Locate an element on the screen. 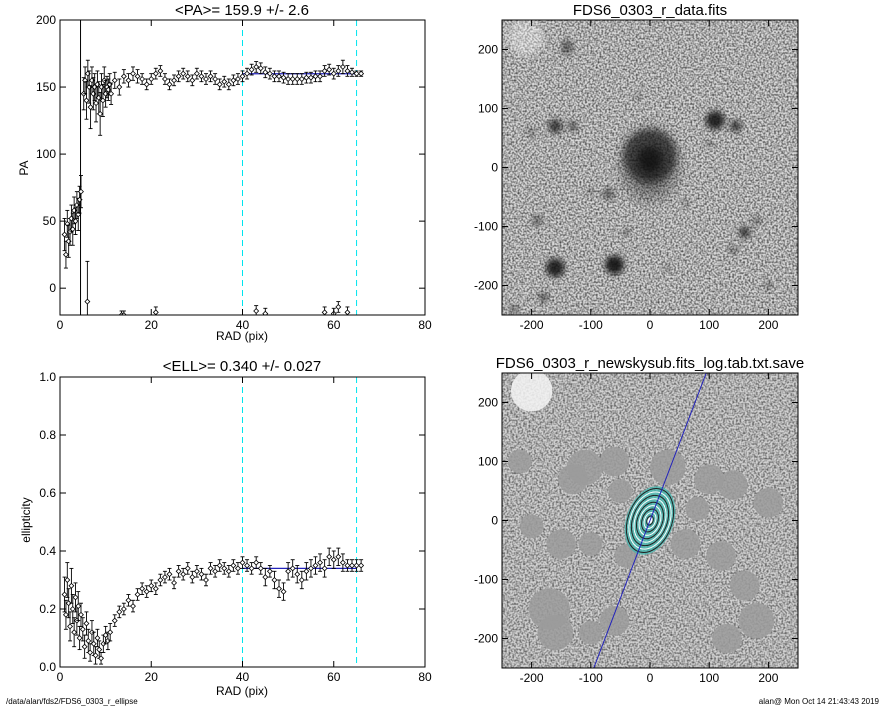 The height and width of the screenshot is (708, 885). x-tick-label: 60 is located at coordinates (334, 325).